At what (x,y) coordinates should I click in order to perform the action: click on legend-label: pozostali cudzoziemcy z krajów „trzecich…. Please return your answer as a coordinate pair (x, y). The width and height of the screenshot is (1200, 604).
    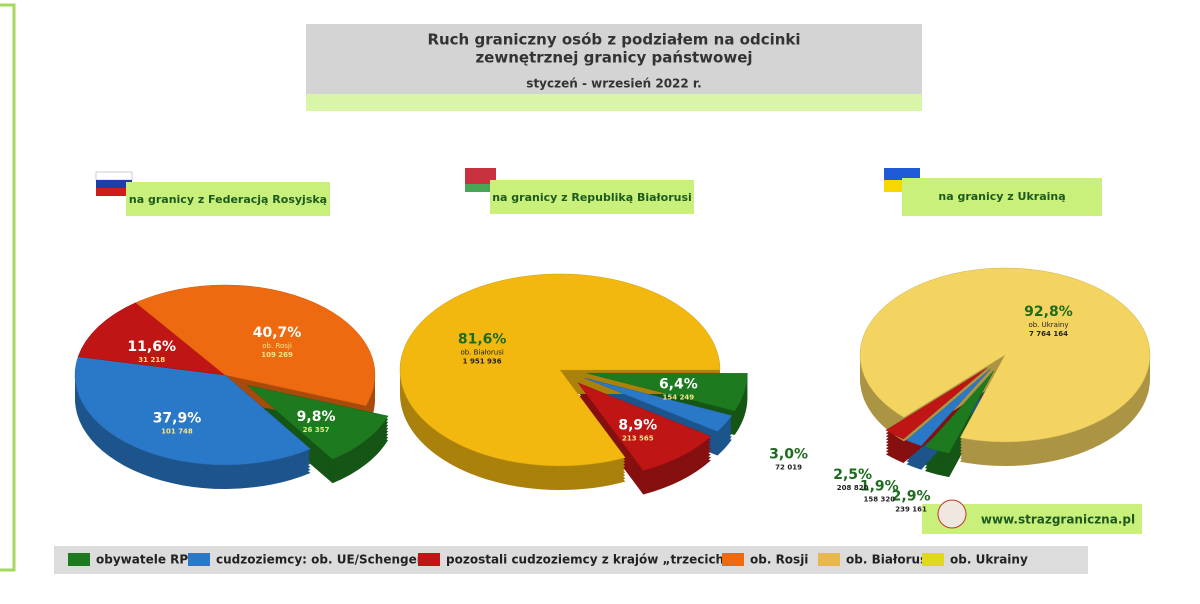
    Looking at the image, I should click on (589, 560).